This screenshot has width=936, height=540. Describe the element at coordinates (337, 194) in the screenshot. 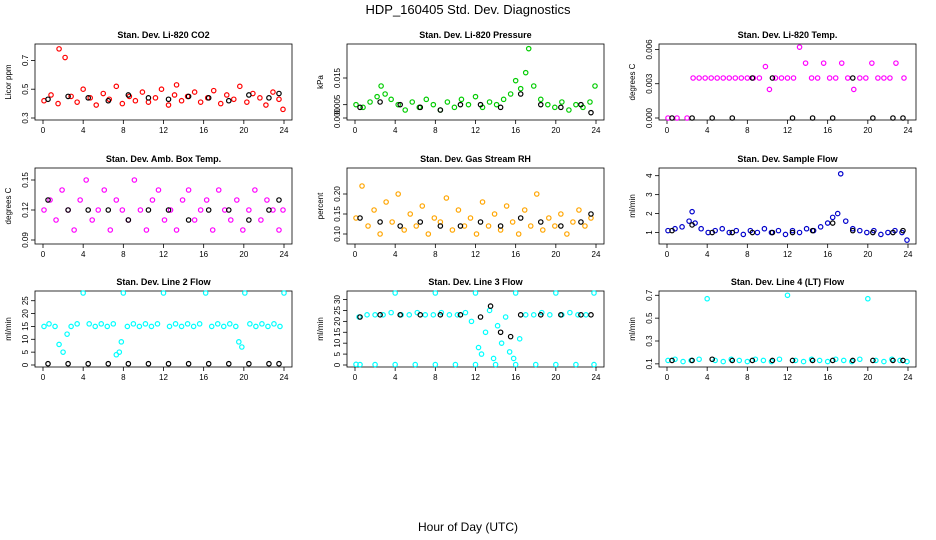

I see `y-tick-label: 0.20` at that location.